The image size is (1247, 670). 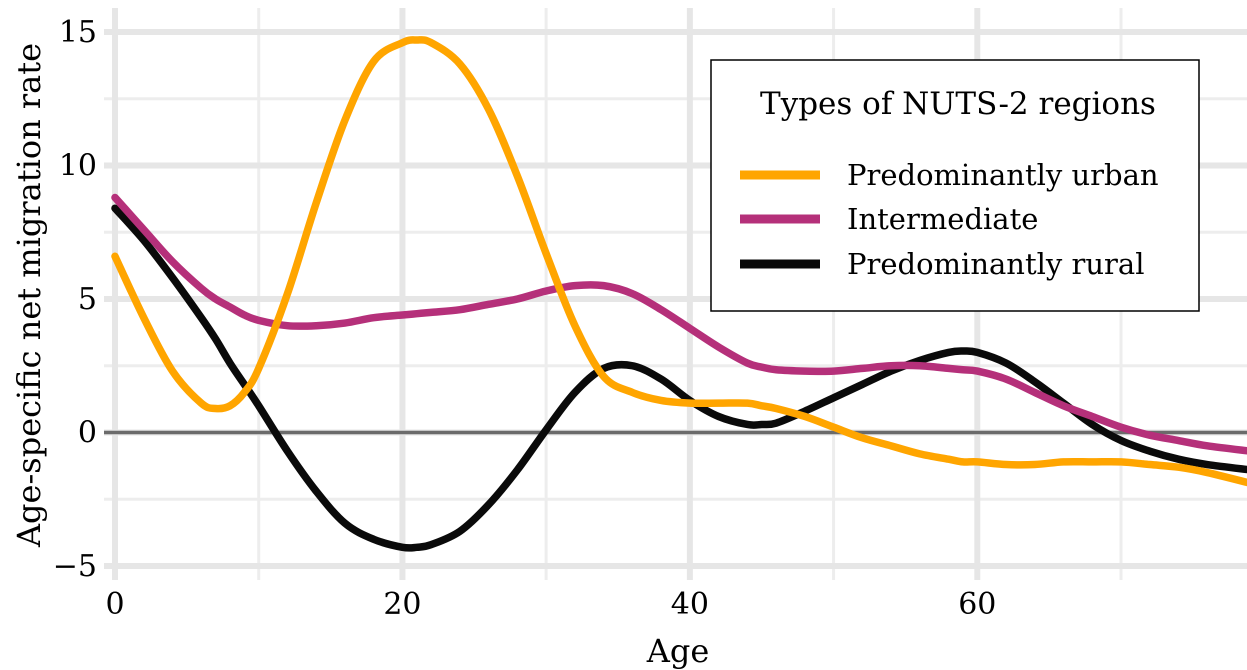 What do you see at coordinates (87, 433) in the screenshot?
I see `y-tick-label: 0` at bounding box center [87, 433].